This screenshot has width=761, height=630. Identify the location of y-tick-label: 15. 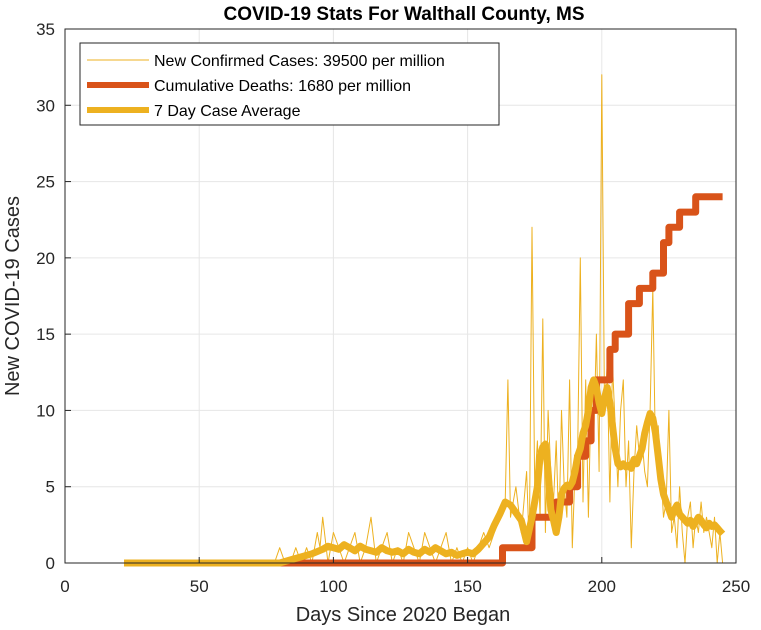
(45, 334).